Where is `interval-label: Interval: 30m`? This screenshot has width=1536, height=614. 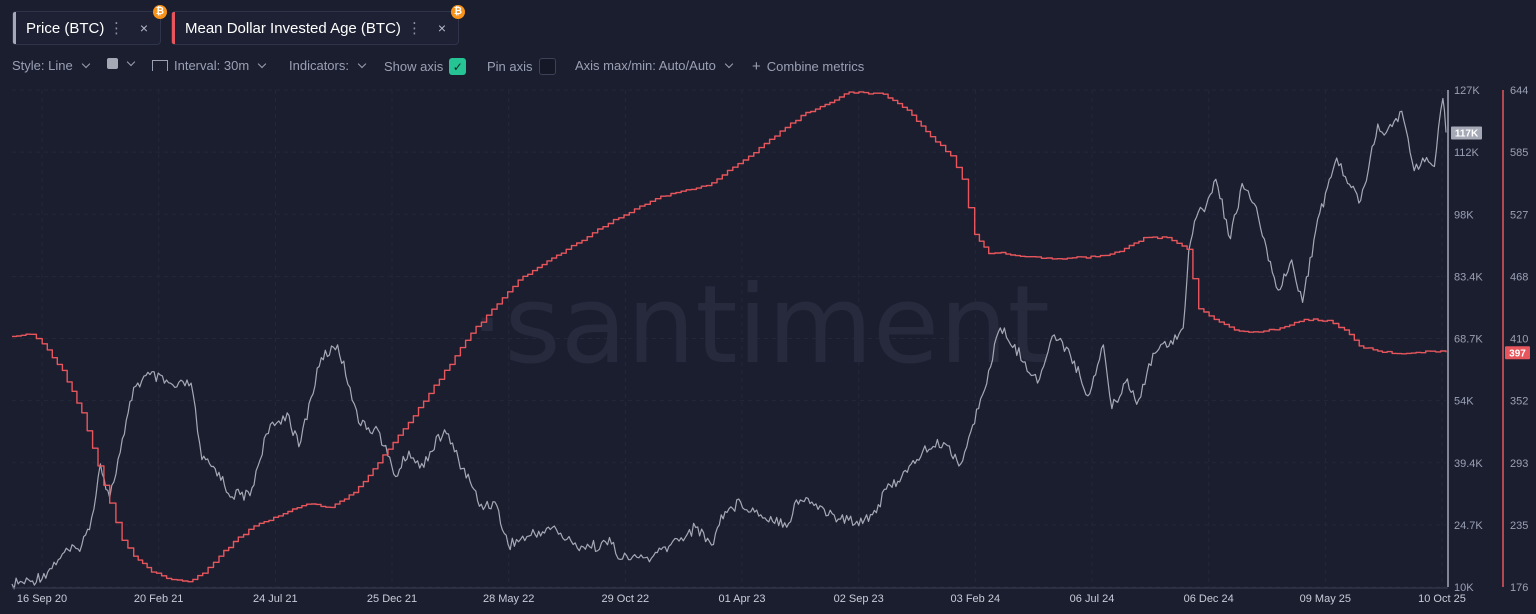 interval-label: Interval: 30m is located at coordinates (212, 65).